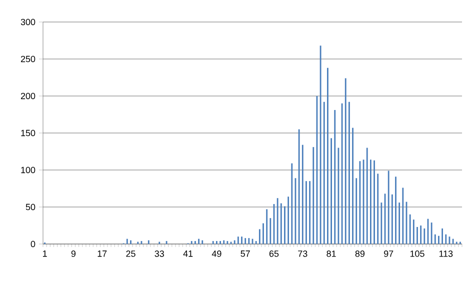  What do you see at coordinates (102, 253) in the screenshot?
I see `x-tick-label: 17` at bounding box center [102, 253].